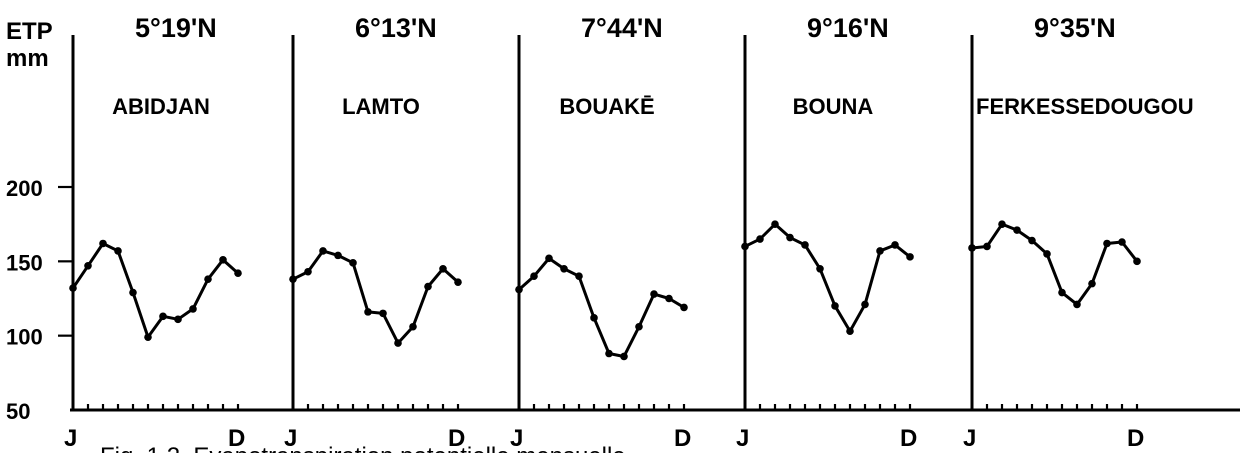  What do you see at coordinates (374, 232) in the screenshot?
I see `panel-lamto: 6°13'N LAMTO J D` at bounding box center [374, 232].